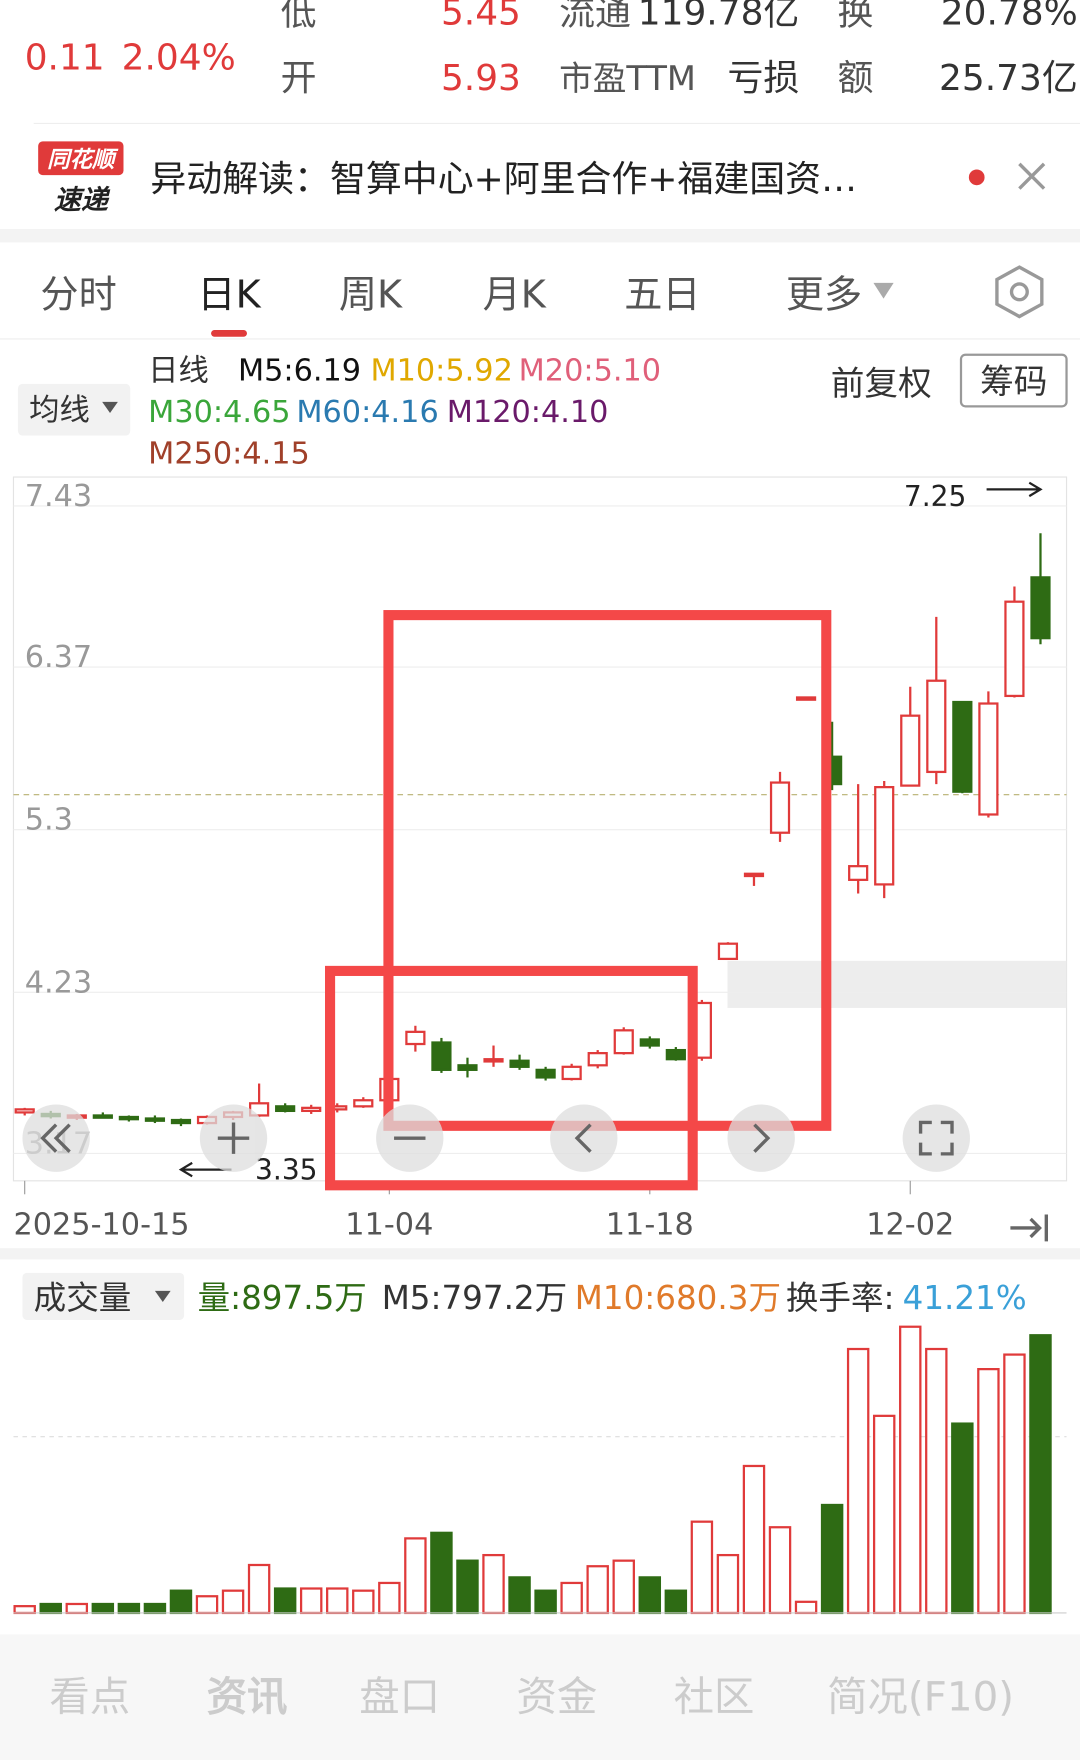 Image resolution: width=1080 pixels, height=1764 pixels. What do you see at coordinates (920, 1697) in the screenshot?
I see `bottom-tab: 简况(F10)` at bounding box center [920, 1697].